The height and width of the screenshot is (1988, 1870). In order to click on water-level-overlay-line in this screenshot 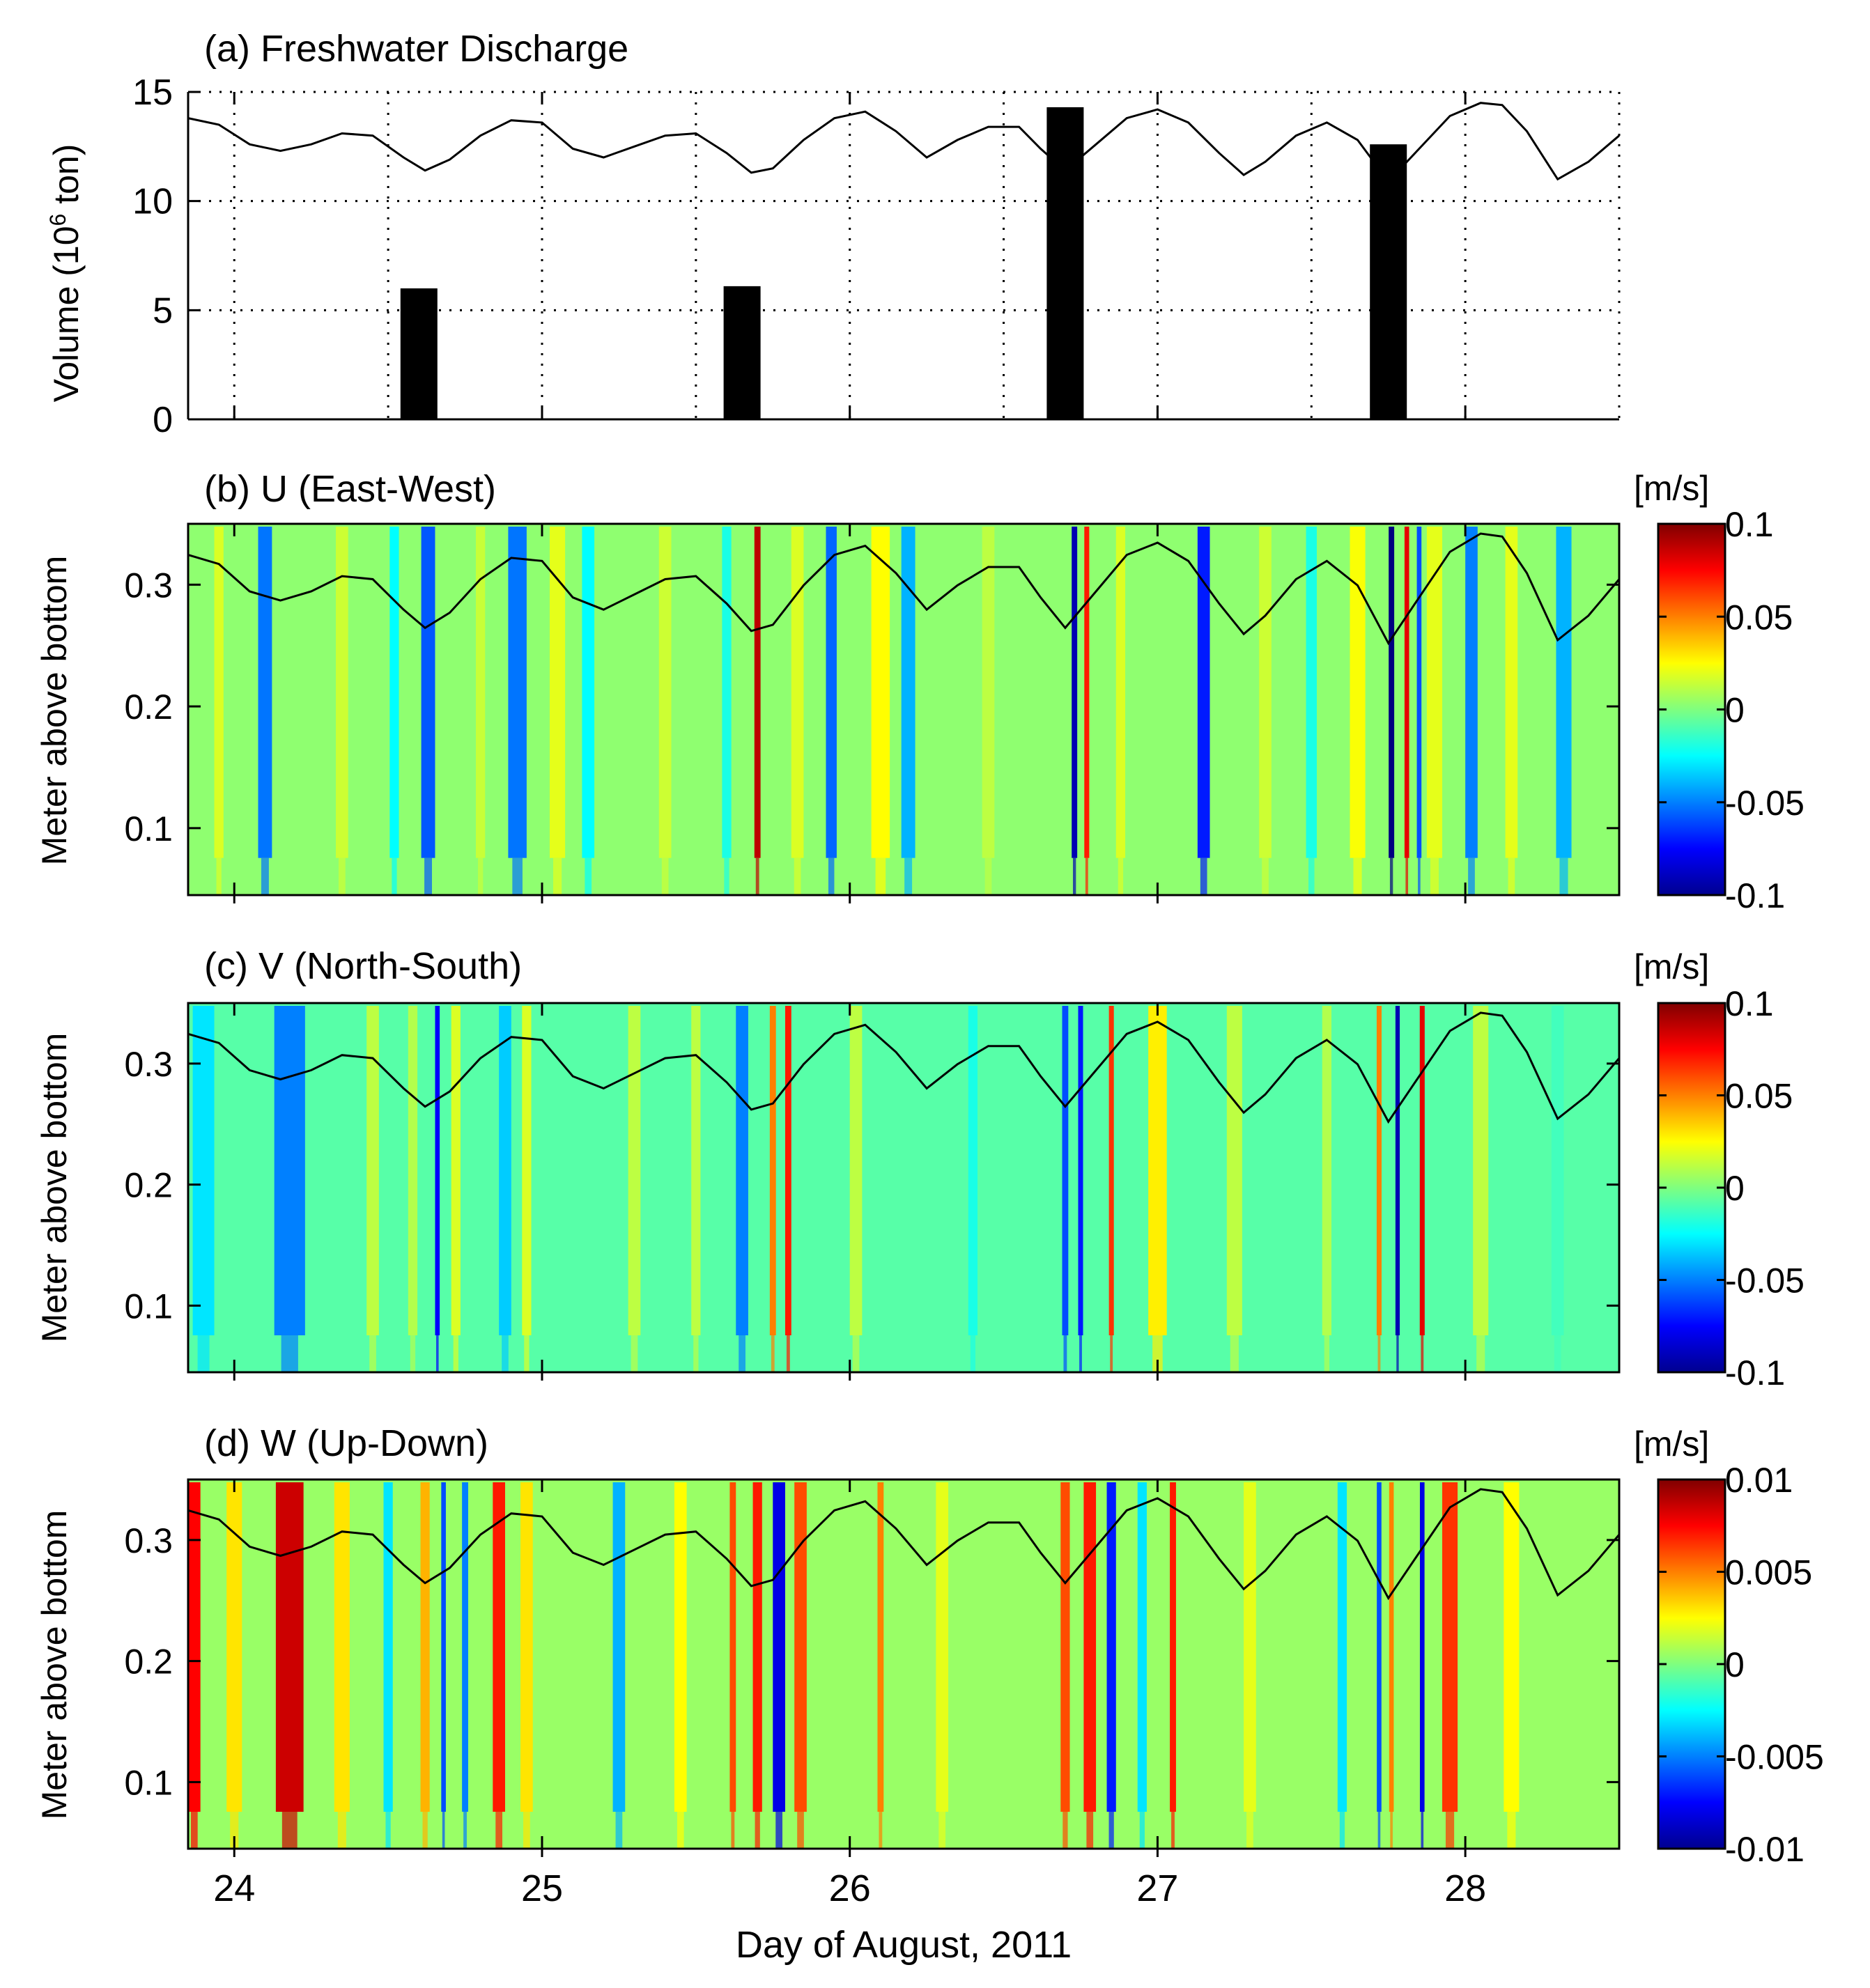, I will do `click(903, 589)`.